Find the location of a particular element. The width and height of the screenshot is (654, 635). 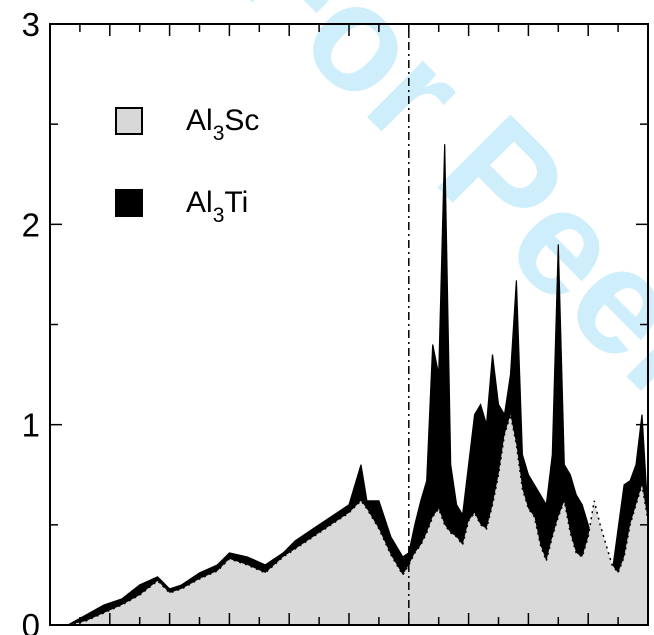

y-tick-label: 3 is located at coordinates (31, 24).